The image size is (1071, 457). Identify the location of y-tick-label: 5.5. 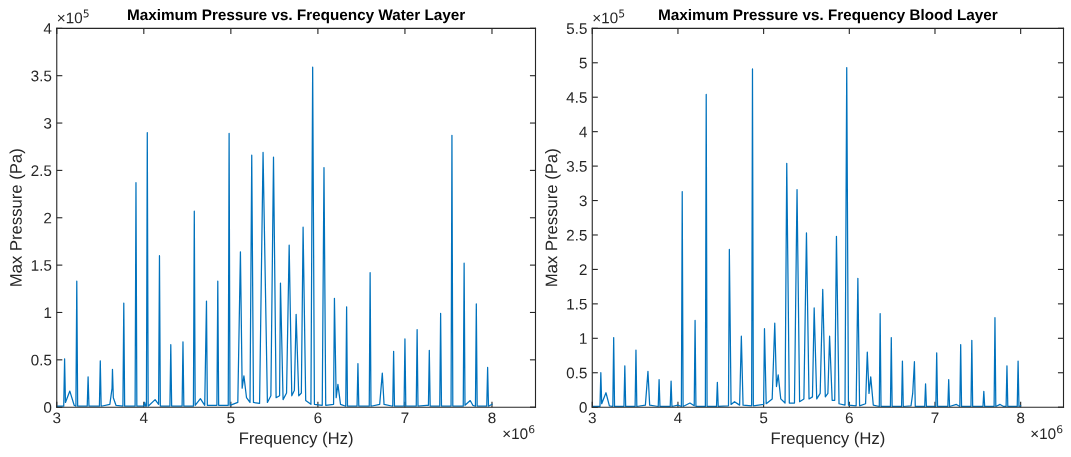
(576, 29).